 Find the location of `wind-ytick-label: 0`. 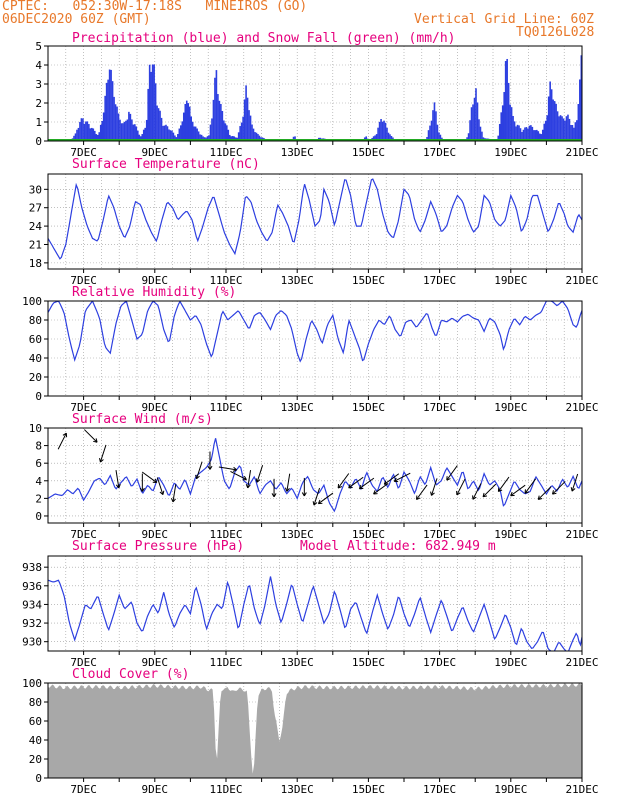

wind-ytick-label: 0 is located at coordinates (38, 516).